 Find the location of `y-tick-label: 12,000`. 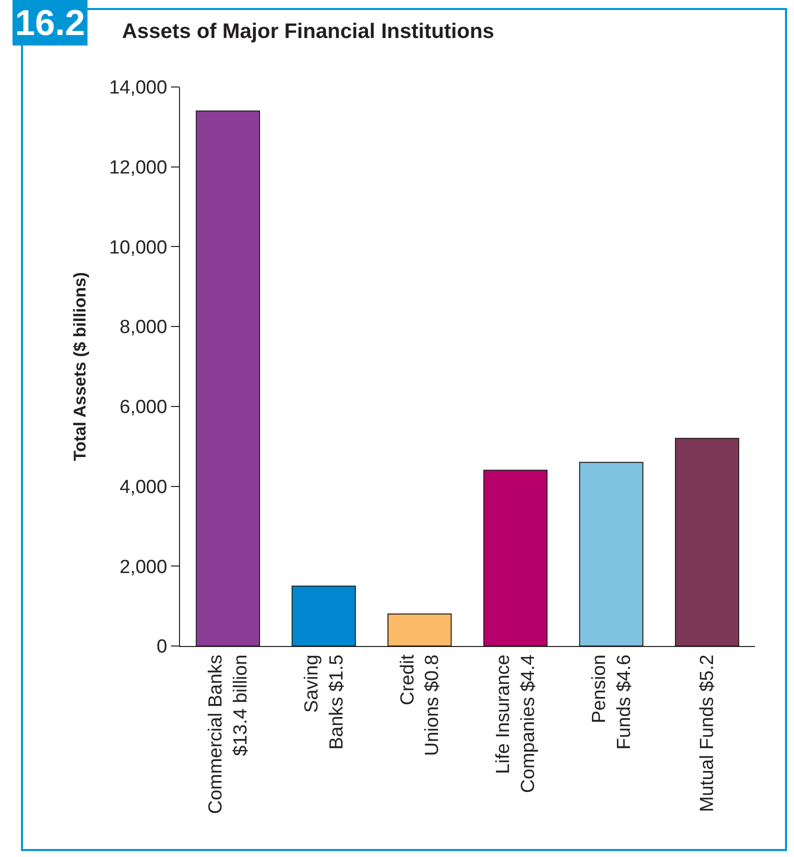

y-tick-label: 12,000 is located at coordinates (138, 168).